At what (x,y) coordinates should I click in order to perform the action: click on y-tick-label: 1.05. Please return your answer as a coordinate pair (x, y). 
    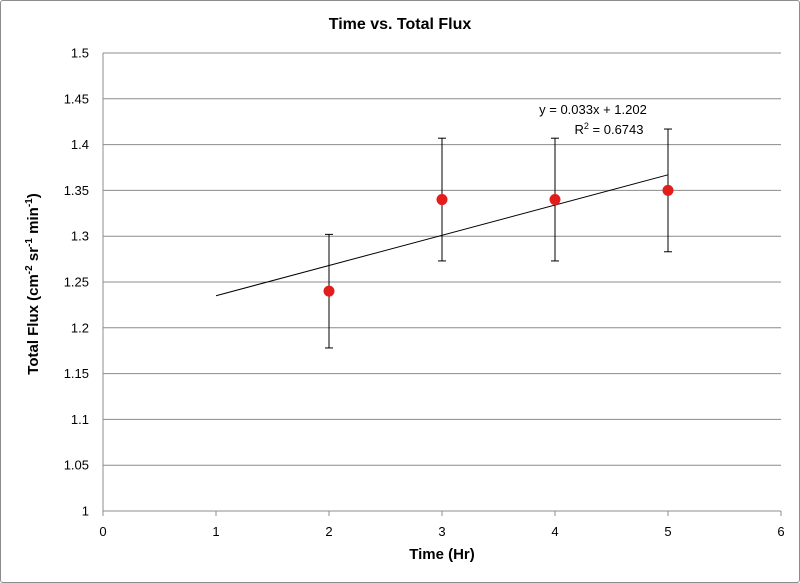
    Looking at the image, I should click on (76, 465).